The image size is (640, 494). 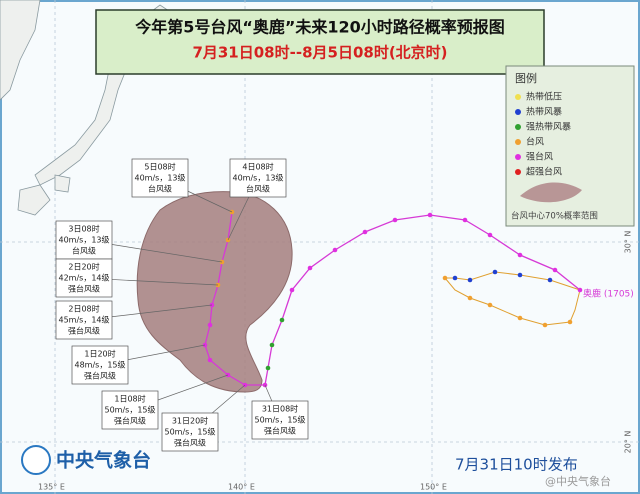 I want to click on legend-area-label: 台风中心70%概率范围, so click(x=554, y=216).